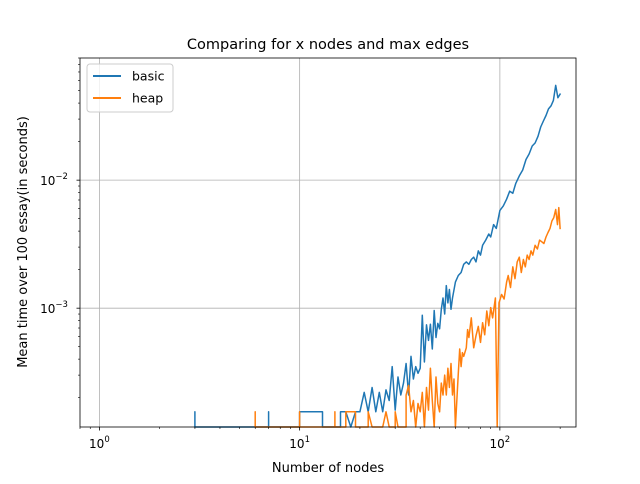  Describe the element at coordinates (328, 45) in the screenshot. I see `chart-title: Comparing for x nodes and max edges` at that location.